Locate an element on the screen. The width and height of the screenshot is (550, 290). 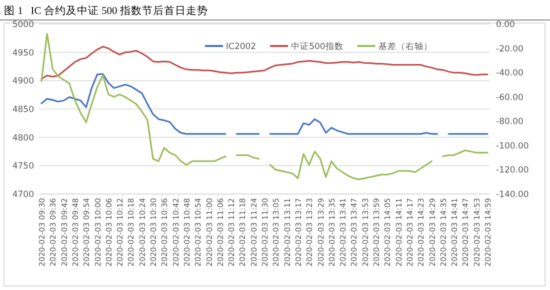
y2-tick-label: -140.00 is located at coordinates (512, 195).